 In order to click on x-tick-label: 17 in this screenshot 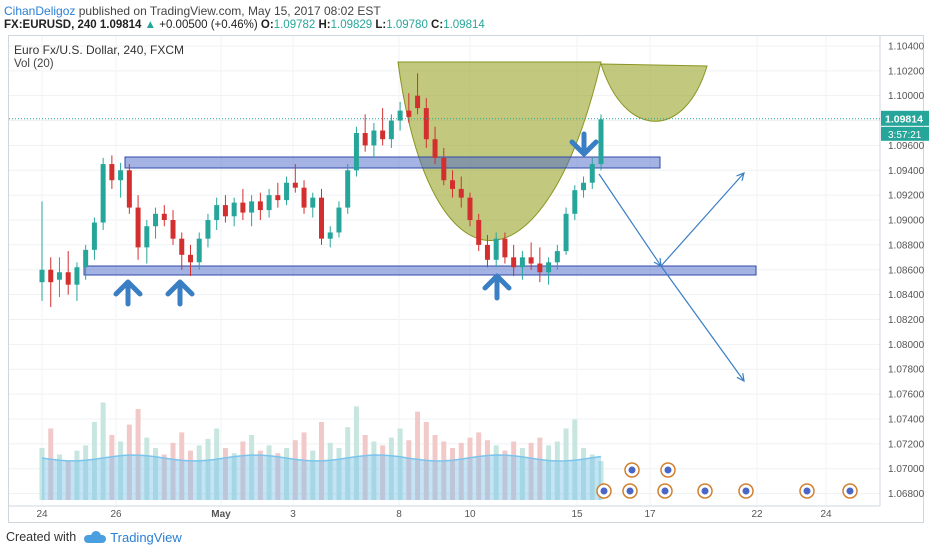, I will do `click(650, 514)`.